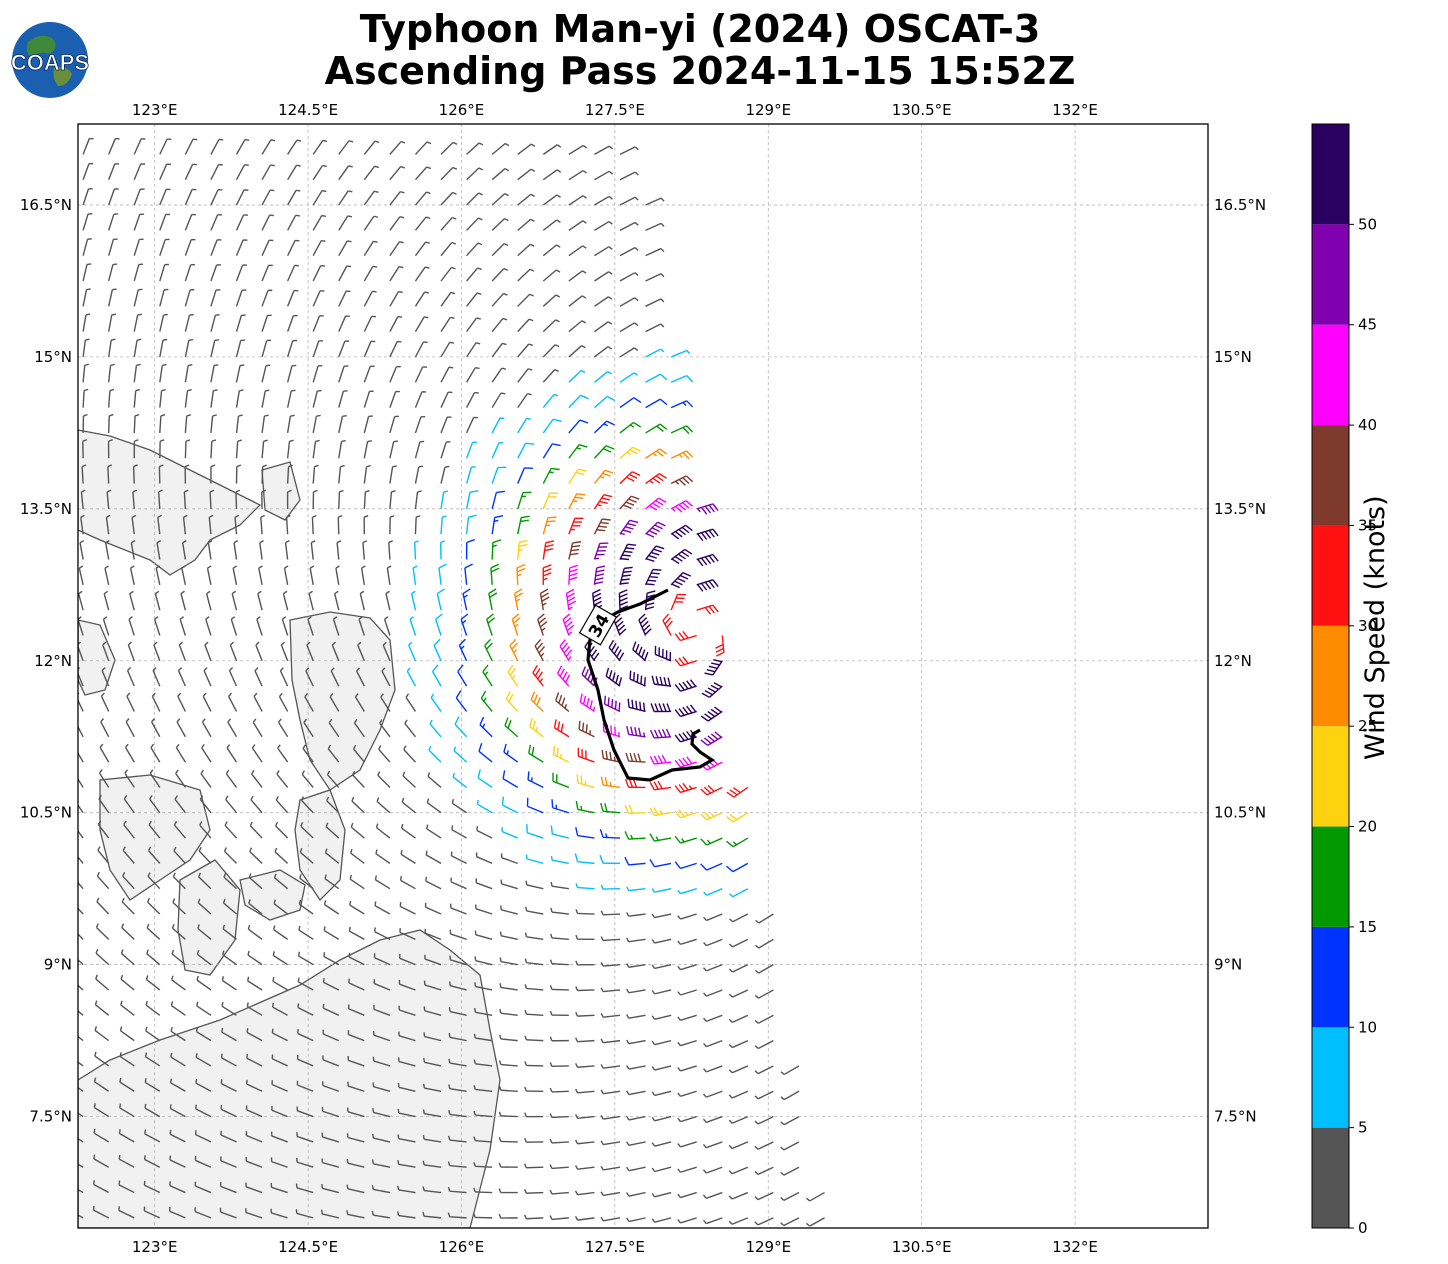 The width and height of the screenshot is (1448, 1264). Describe the element at coordinates (1367, 726) in the screenshot. I see `colorbar-tick-label: 25` at that location.